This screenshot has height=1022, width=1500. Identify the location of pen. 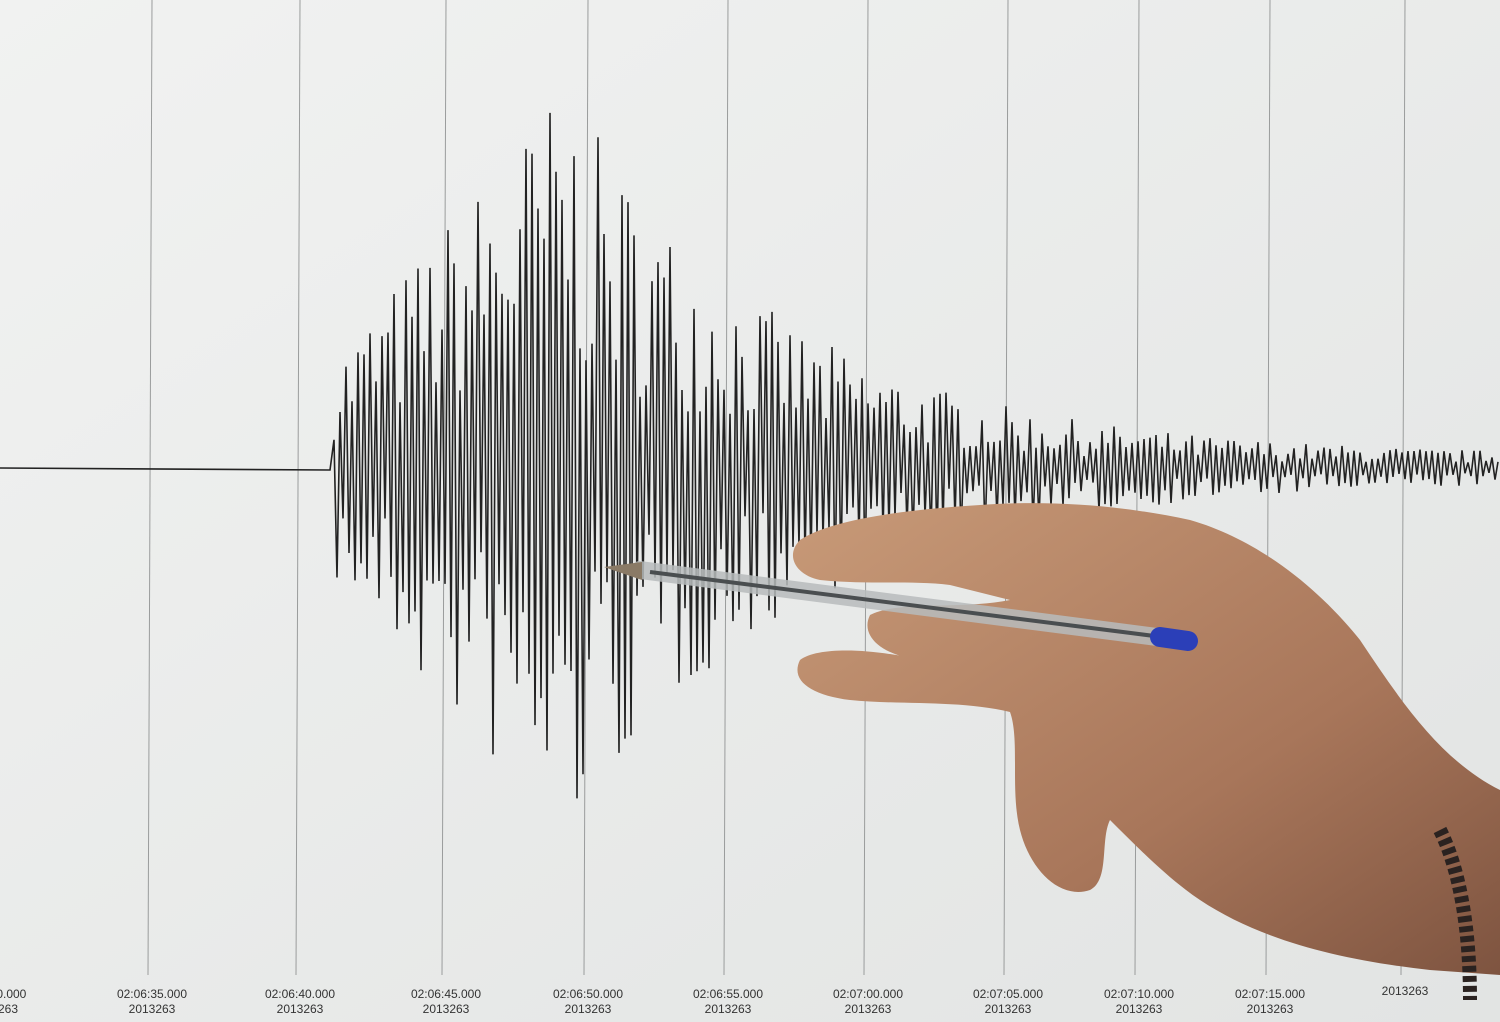
(901, 606).